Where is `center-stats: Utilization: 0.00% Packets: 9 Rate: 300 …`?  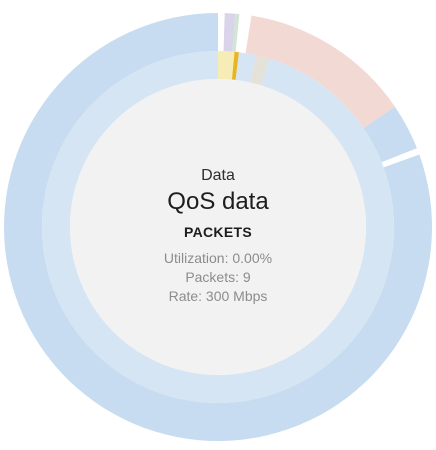 center-stats: Utilization: 0.00% Packets: 9 Rate: 300 … is located at coordinates (218, 277).